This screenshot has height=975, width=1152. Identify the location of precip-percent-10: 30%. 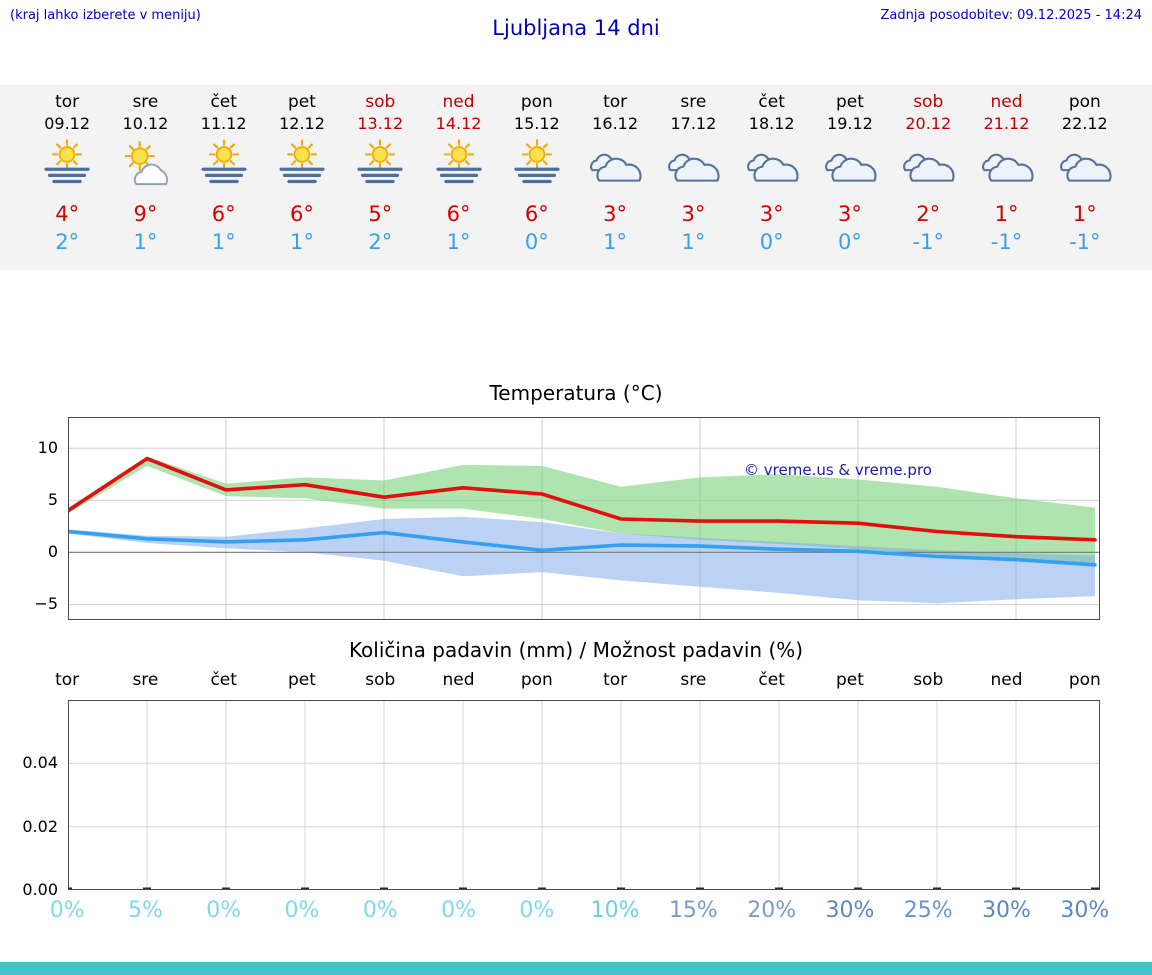
(850, 910).